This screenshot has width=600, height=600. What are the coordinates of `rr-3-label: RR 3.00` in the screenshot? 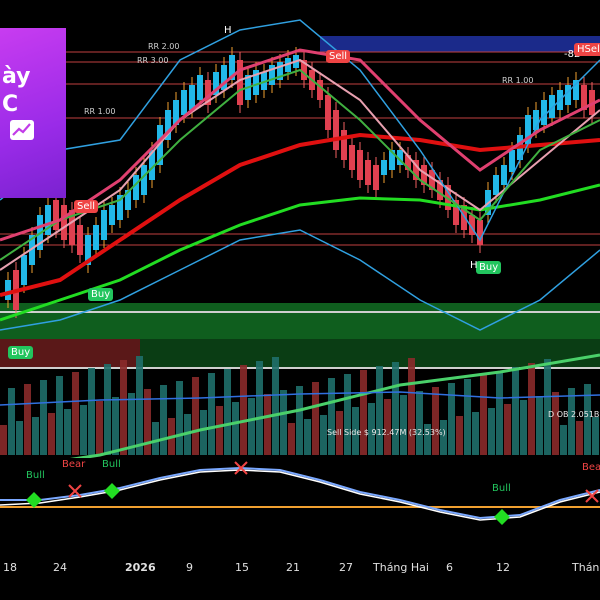 It's located at (153, 60).